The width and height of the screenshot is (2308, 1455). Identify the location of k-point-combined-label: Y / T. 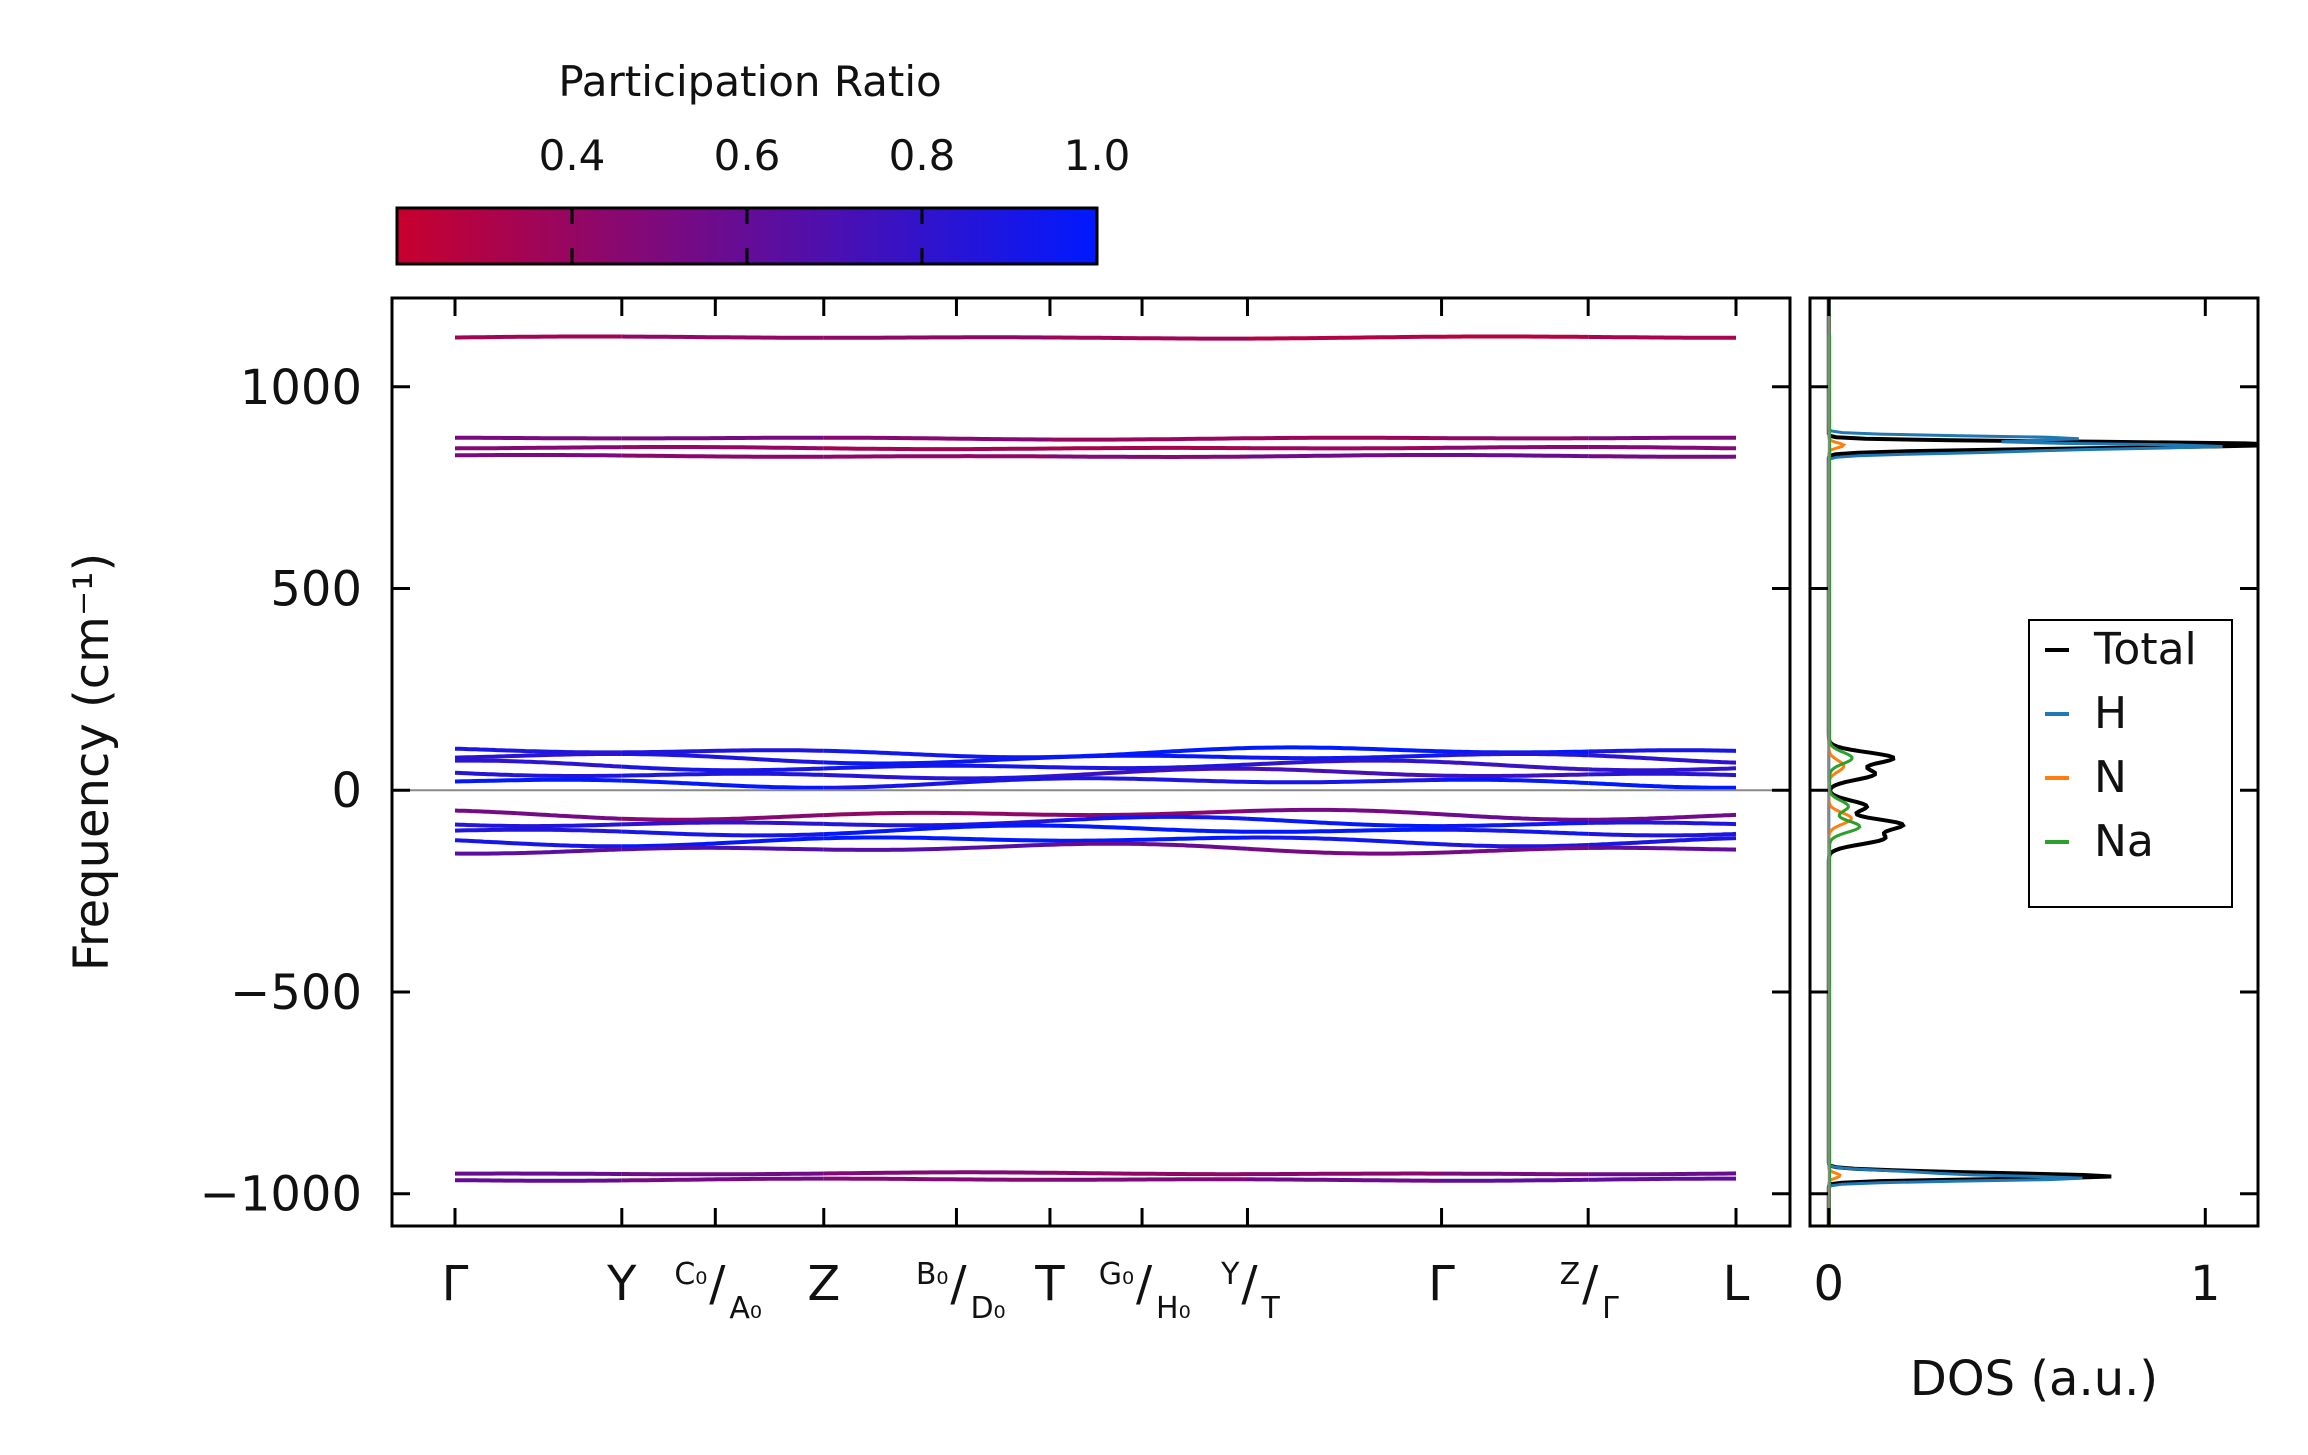
(1250, 1291).